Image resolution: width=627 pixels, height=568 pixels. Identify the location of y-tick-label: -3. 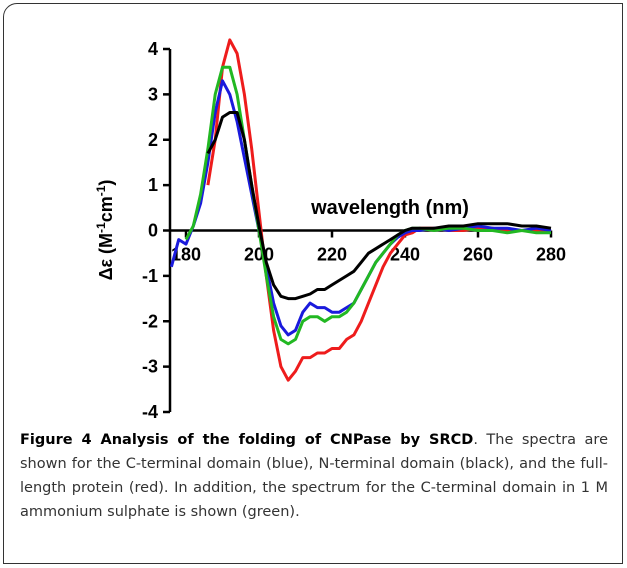
(150, 367).